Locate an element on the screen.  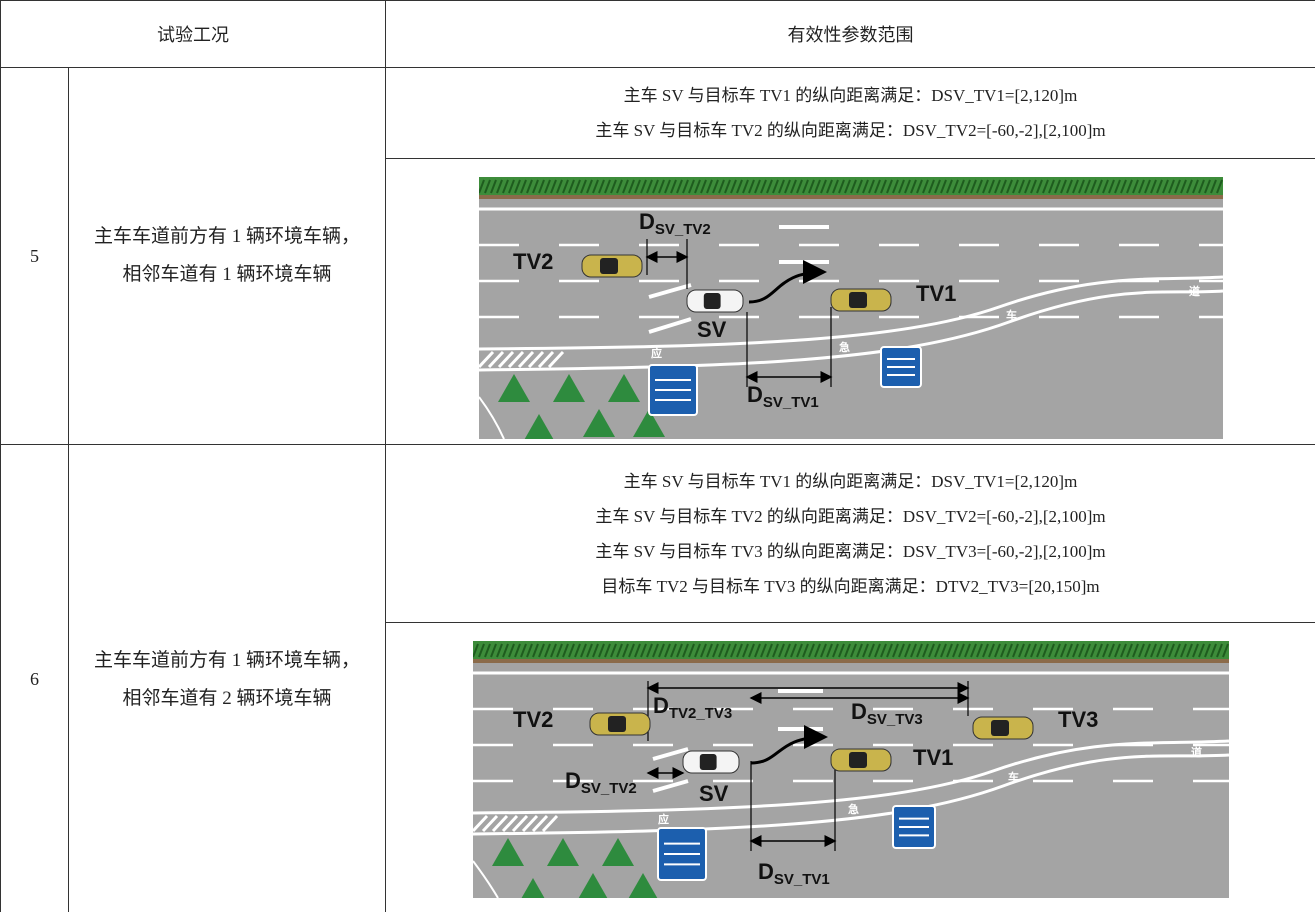
lane-change-arrow is located at coordinates (789, 745).